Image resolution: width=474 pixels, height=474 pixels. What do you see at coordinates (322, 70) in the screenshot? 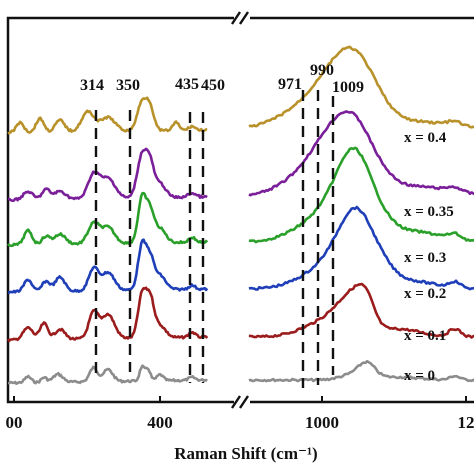
I see `peak-label: 990` at bounding box center [322, 70].